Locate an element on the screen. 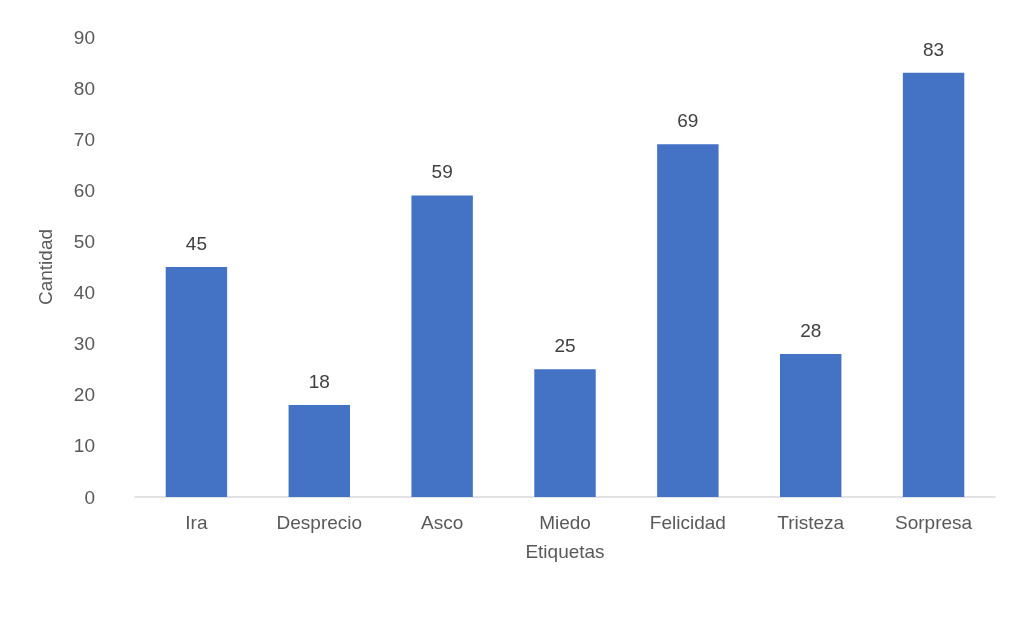  x-tick-label: Felicidad is located at coordinates (687, 522).